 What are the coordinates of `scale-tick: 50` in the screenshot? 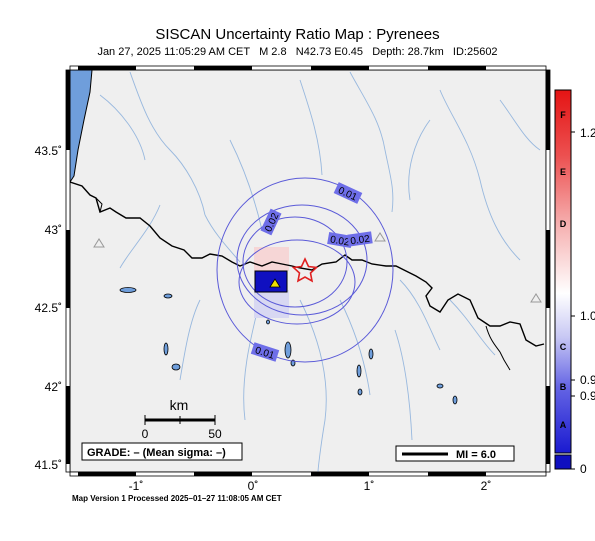 It's located at (215, 434).